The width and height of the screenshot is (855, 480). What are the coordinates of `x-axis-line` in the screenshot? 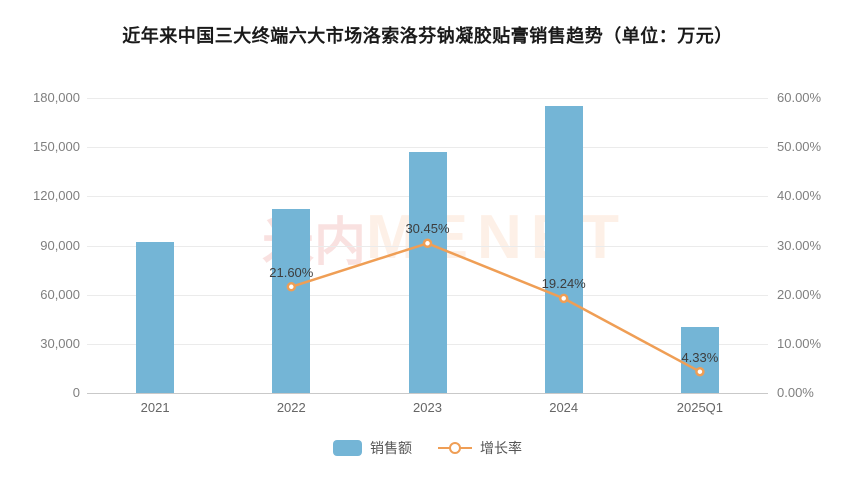 It's located at (427, 393).